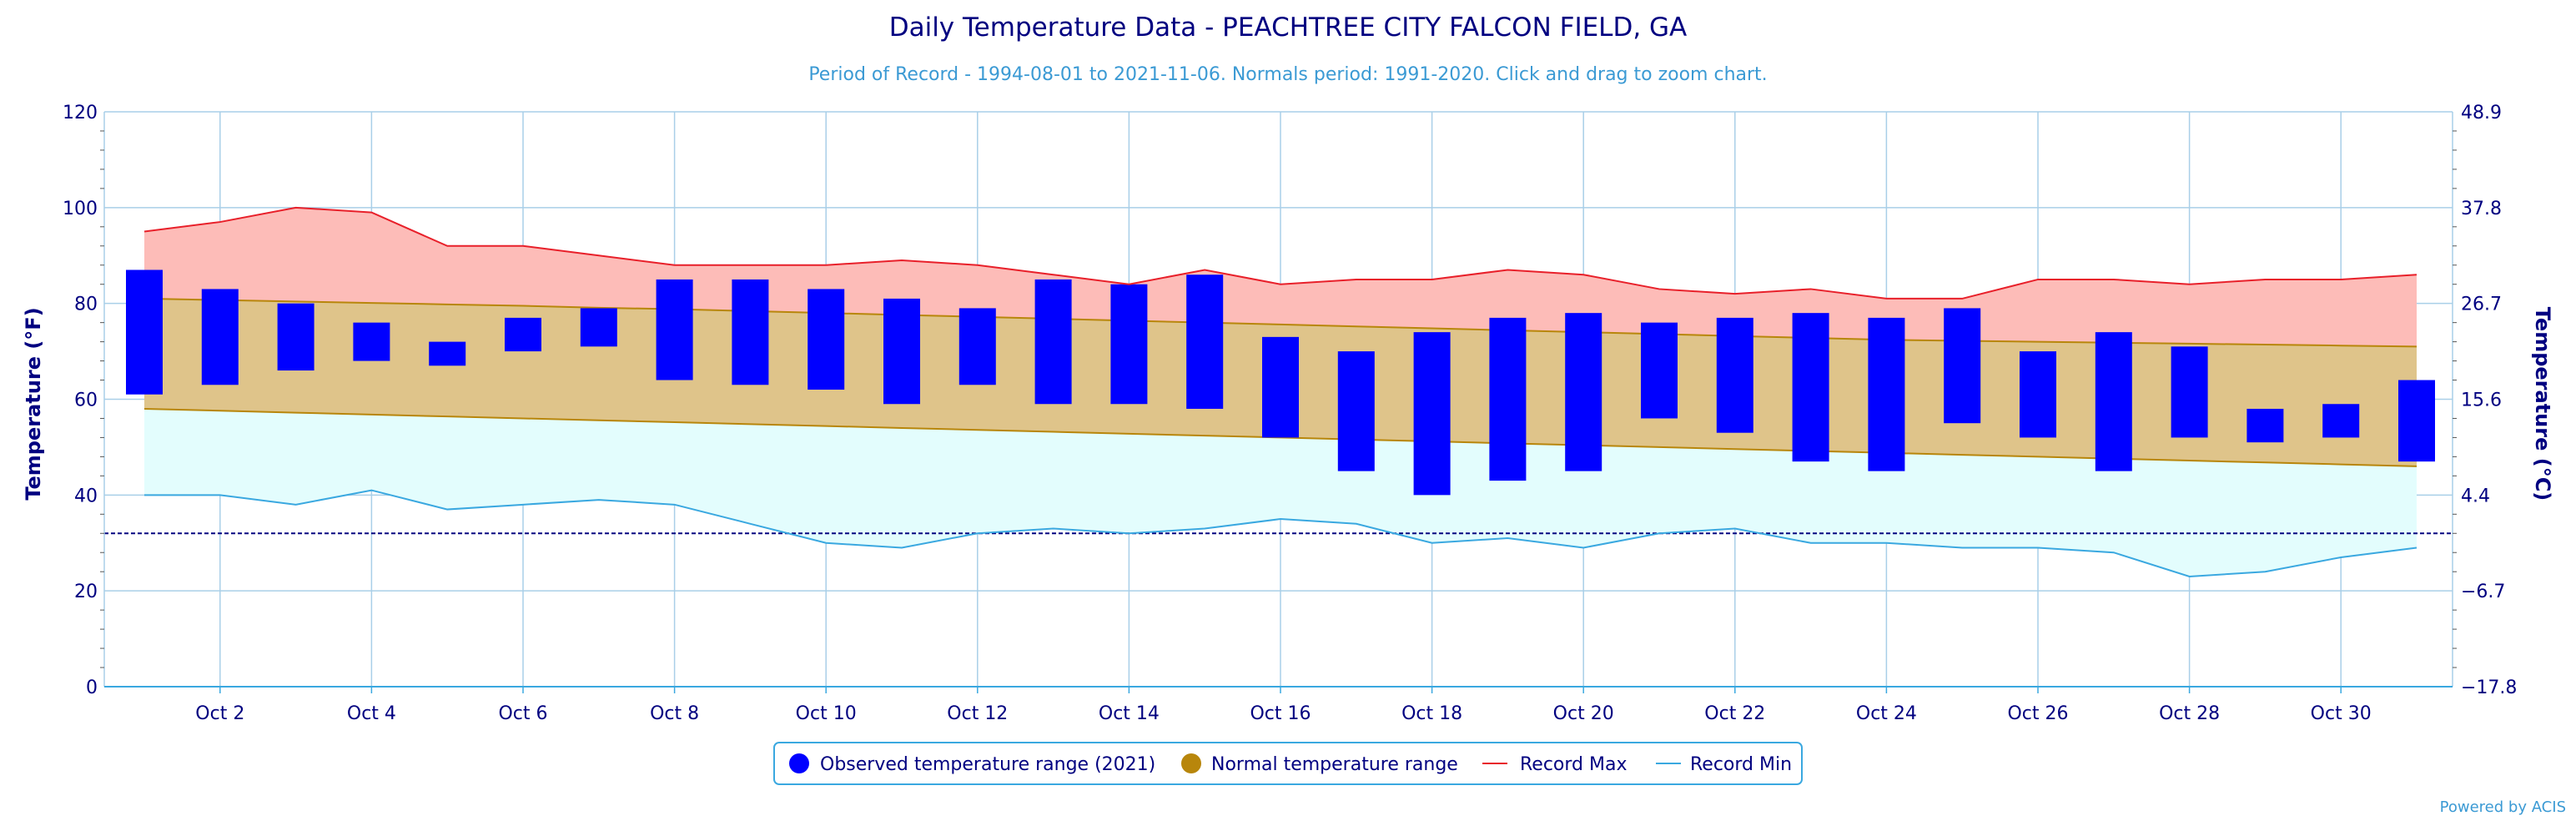  What do you see at coordinates (86, 401) in the screenshot?
I see `y-tick-label-left: 60` at bounding box center [86, 401].